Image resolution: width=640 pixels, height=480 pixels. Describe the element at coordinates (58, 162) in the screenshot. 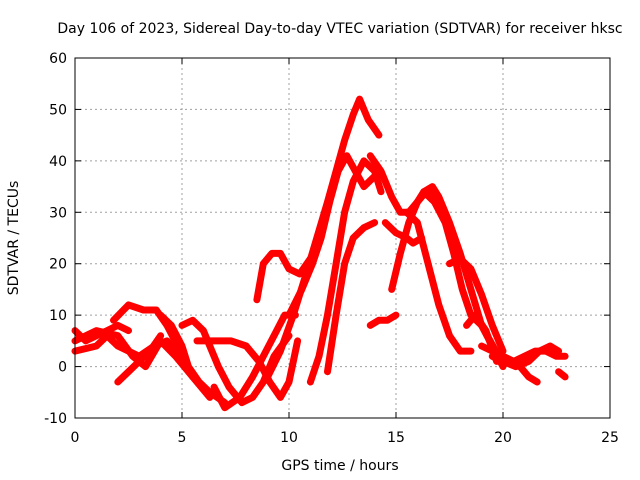

I see `y-tick-label: 40` at that location.